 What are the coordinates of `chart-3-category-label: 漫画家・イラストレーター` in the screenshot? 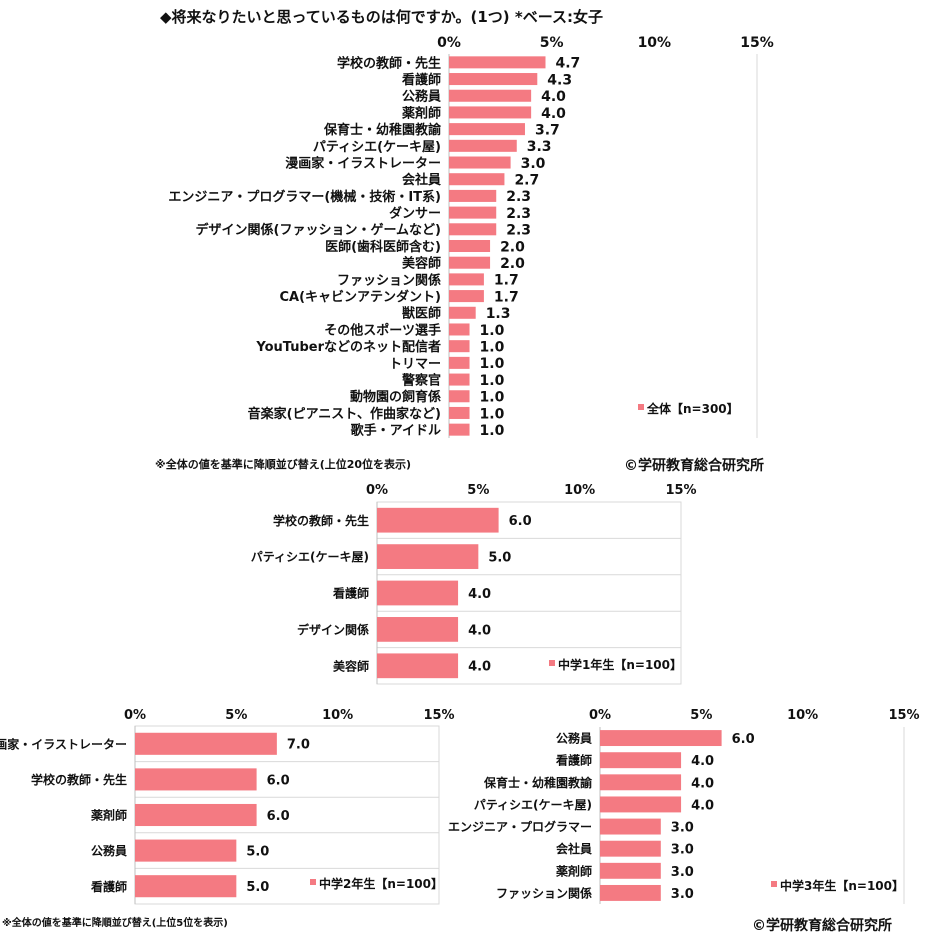 It's located at (63, 743).